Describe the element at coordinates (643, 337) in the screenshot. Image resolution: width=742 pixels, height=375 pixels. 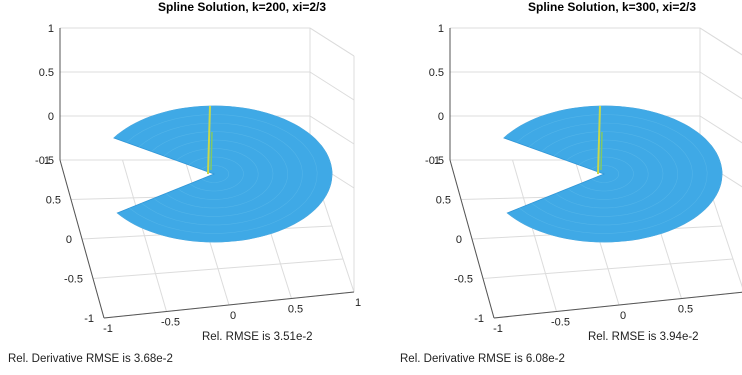
I see `rmse-text-right: Rel. RMSE is 3.94e-2` at that location.